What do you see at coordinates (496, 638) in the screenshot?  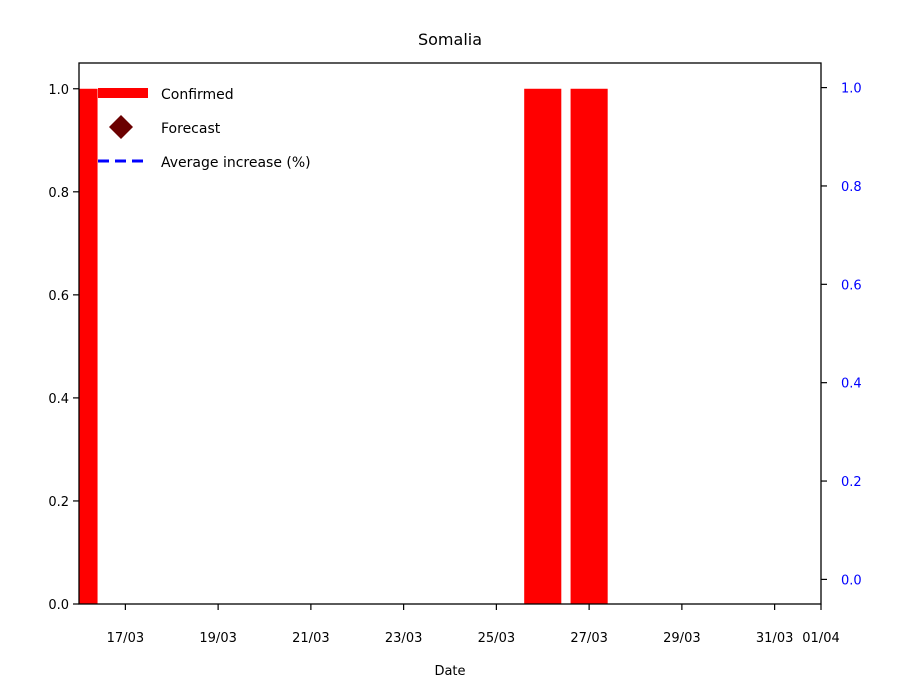 I see `x-tick-label: 25/03` at bounding box center [496, 638].